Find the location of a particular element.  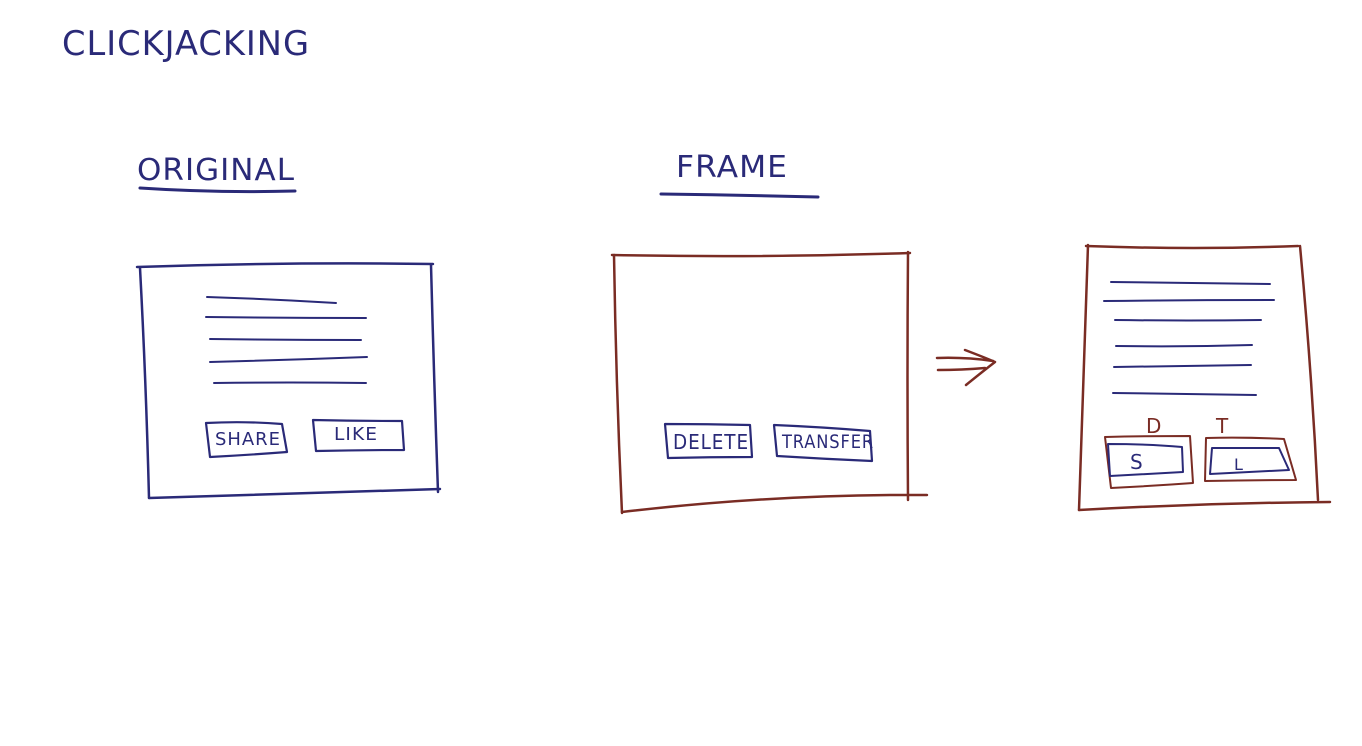

share-button: SHARE is located at coordinates (246, 440).